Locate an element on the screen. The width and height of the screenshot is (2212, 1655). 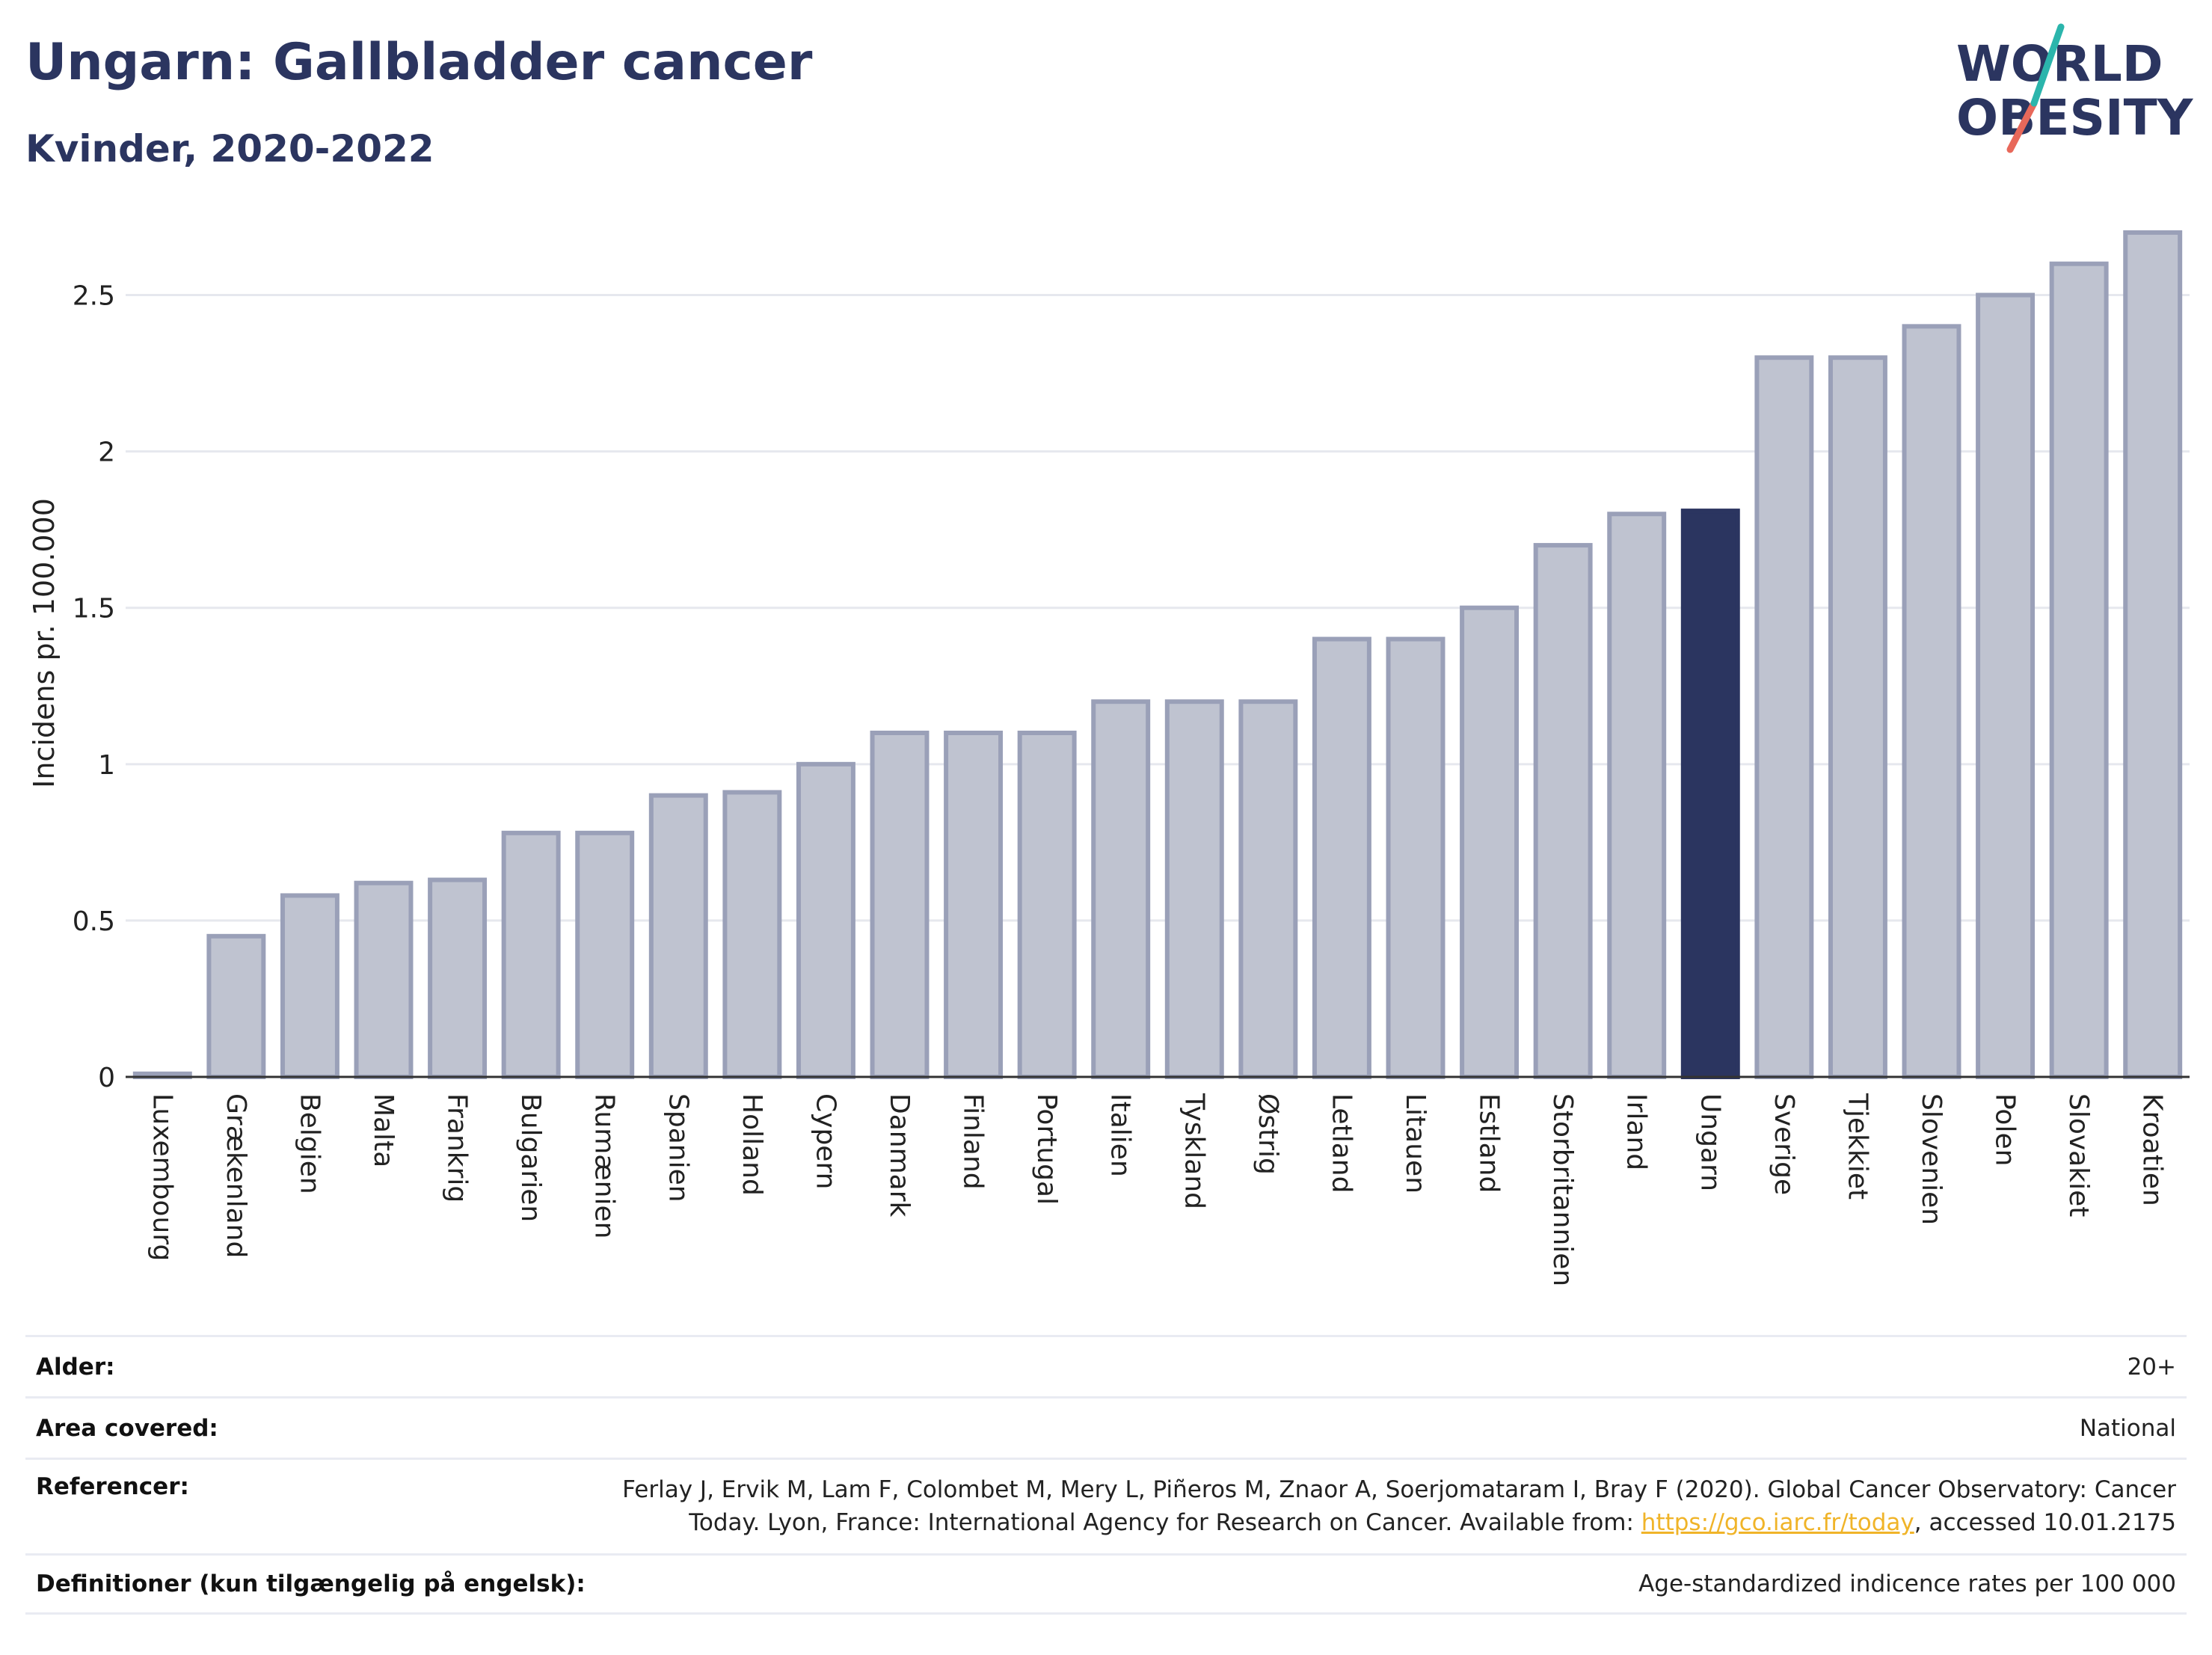
x-tick-label: Sverige is located at coordinates (1784, 1144).